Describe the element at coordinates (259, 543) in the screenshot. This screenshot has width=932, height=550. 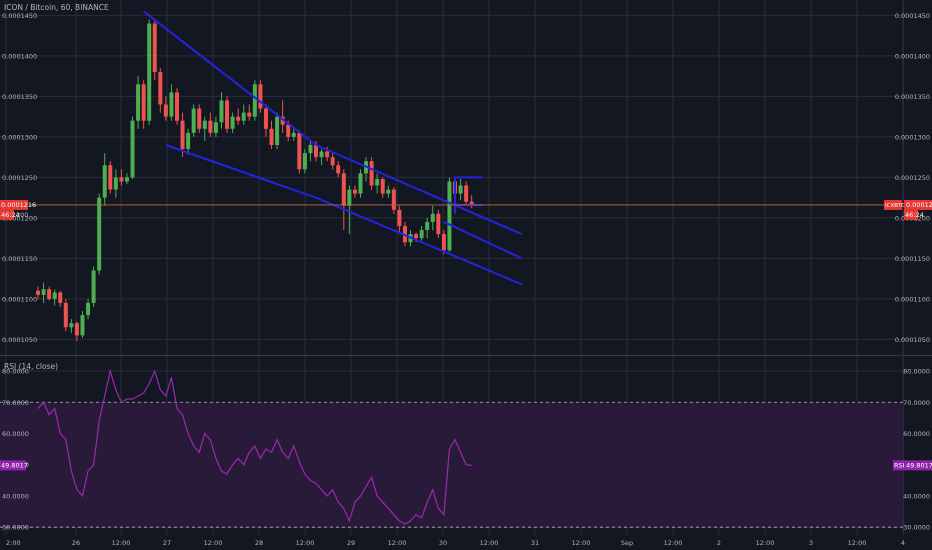
I see `x-tick-label: 28` at that location.